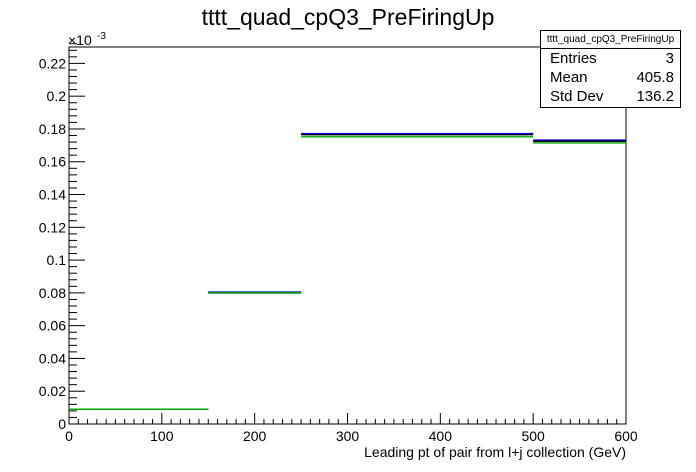 The width and height of the screenshot is (696, 472). Describe the element at coordinates (569, 77) in the screenshot. I see `stats-mean-label: Mean` at that location.